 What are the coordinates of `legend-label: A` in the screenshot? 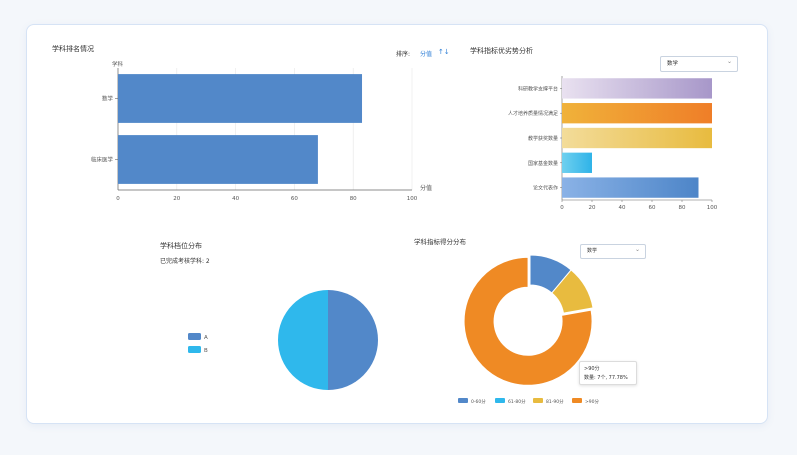 It's located at (206, 338).